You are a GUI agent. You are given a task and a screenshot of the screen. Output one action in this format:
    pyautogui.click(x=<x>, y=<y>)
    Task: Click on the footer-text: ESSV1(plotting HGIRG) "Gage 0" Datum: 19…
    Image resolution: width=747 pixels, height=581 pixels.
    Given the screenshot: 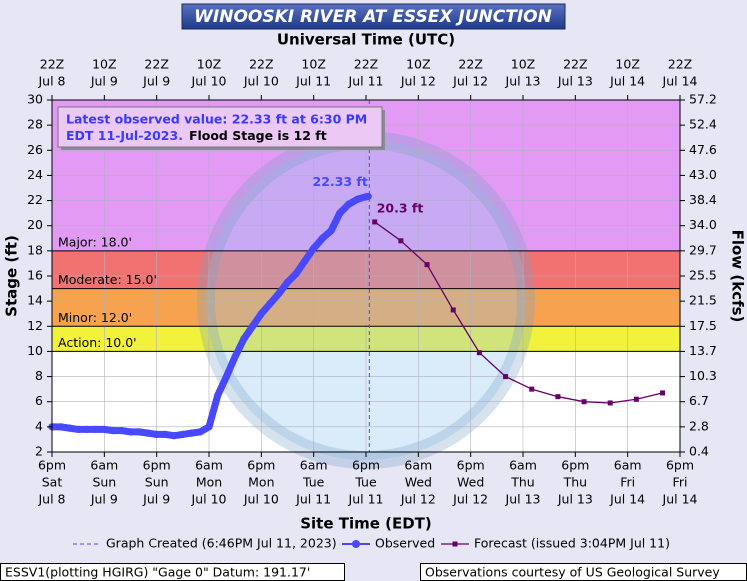 What is the action you would take?
    pyautogui.click(x=157, y=572)
    